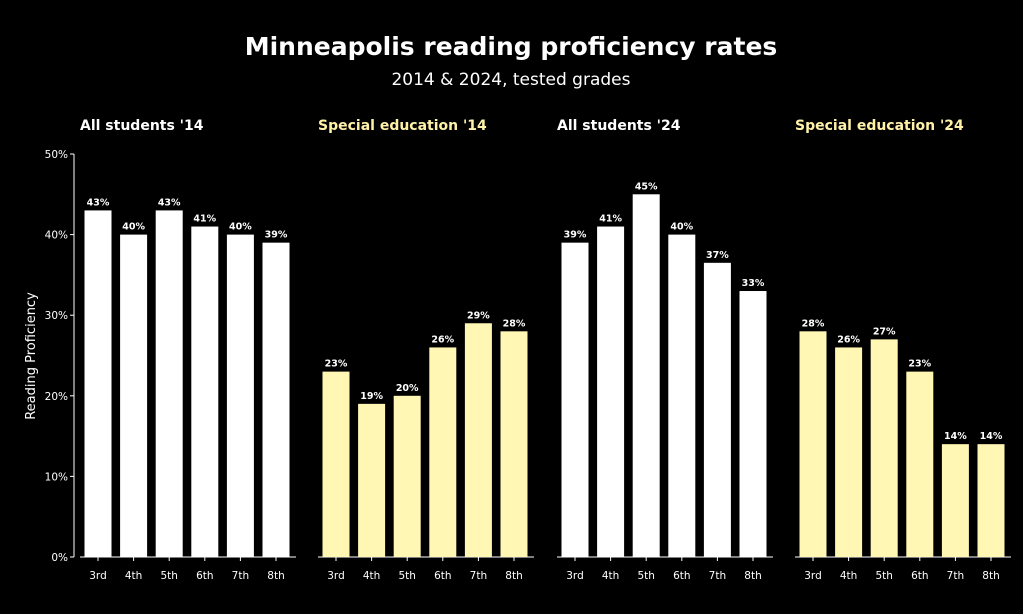 The image size is (1023, 614). I want to click on y-tick-label: 30%, so click(56, 316).